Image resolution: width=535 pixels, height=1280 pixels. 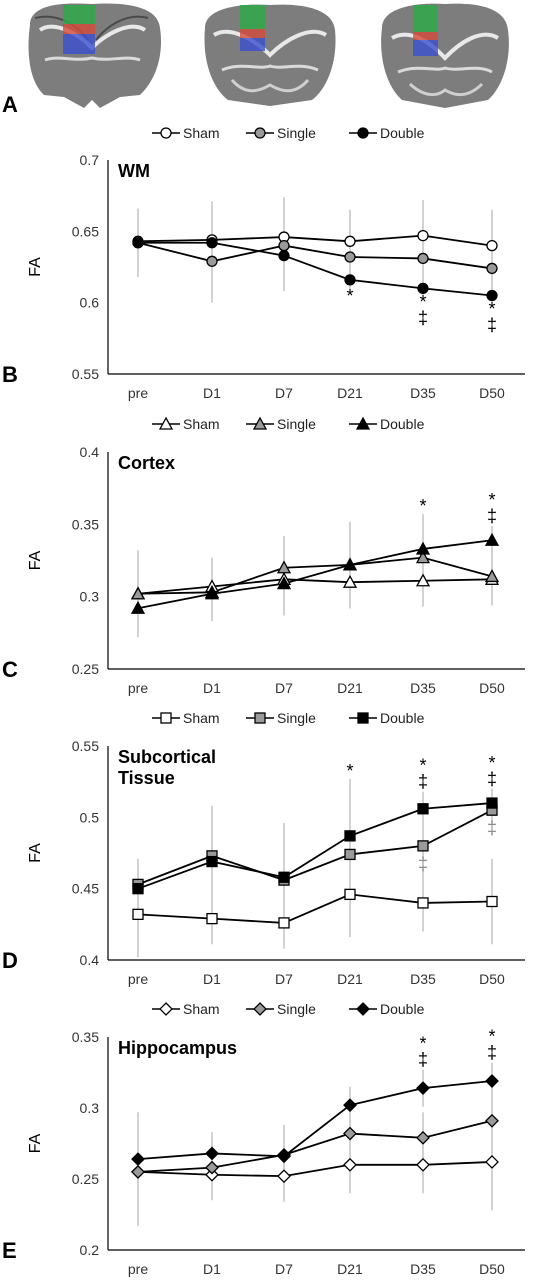 What do you see at coordinates (146, 463) in the screenshot?
I see `chart-title-line: Cortex` at bounding box center [146, 463].